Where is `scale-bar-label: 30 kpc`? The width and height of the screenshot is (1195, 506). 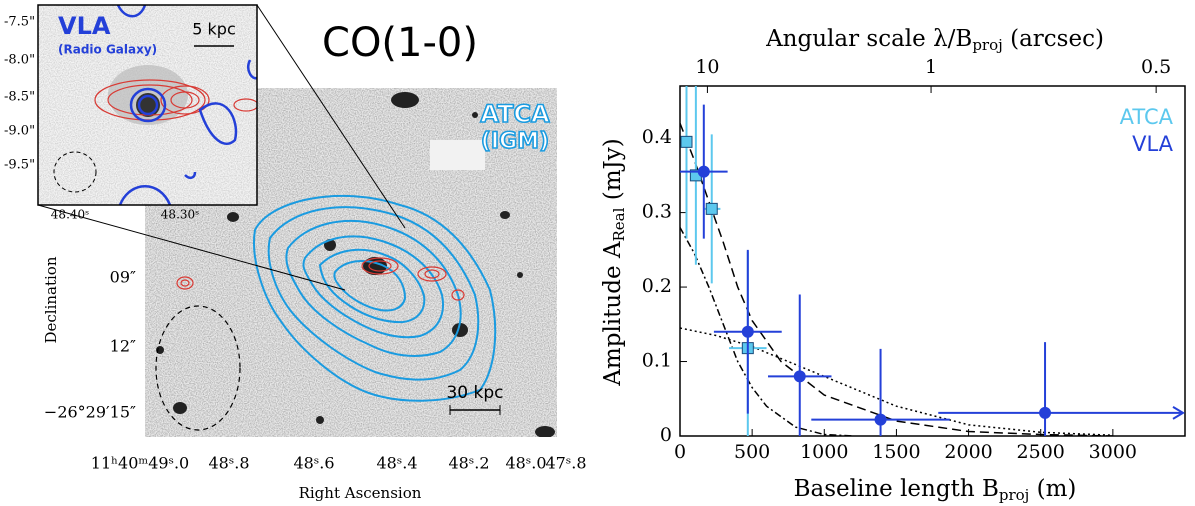 scale-bar-label: 30 kpc is located at coordinates (474, 393).